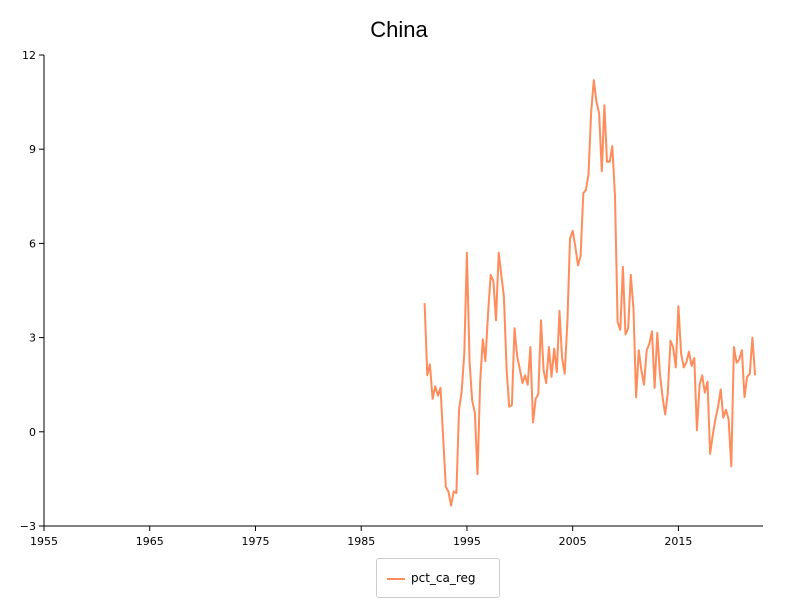 This screenshot has width=800, height=600. Describe the element at coordinates (399, 29) in the screenshot. I see `chart-title: China` at that location.